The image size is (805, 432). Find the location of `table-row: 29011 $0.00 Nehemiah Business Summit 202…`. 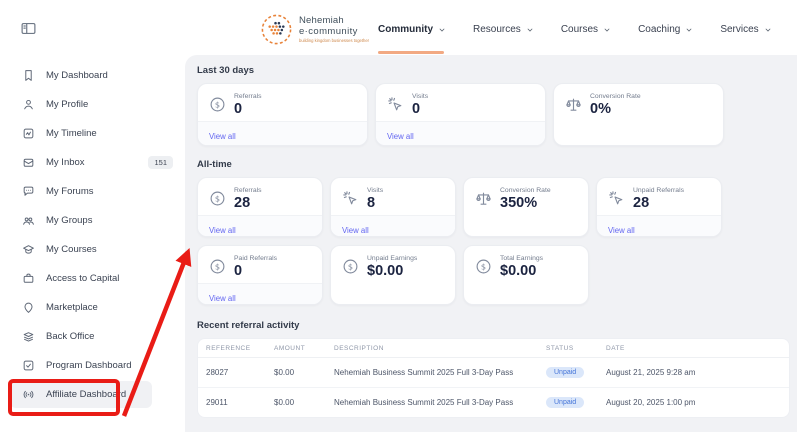

table-row: 29011 $0.00 Nehemiah Business Summit 202… is located at coordinates (493, 403).